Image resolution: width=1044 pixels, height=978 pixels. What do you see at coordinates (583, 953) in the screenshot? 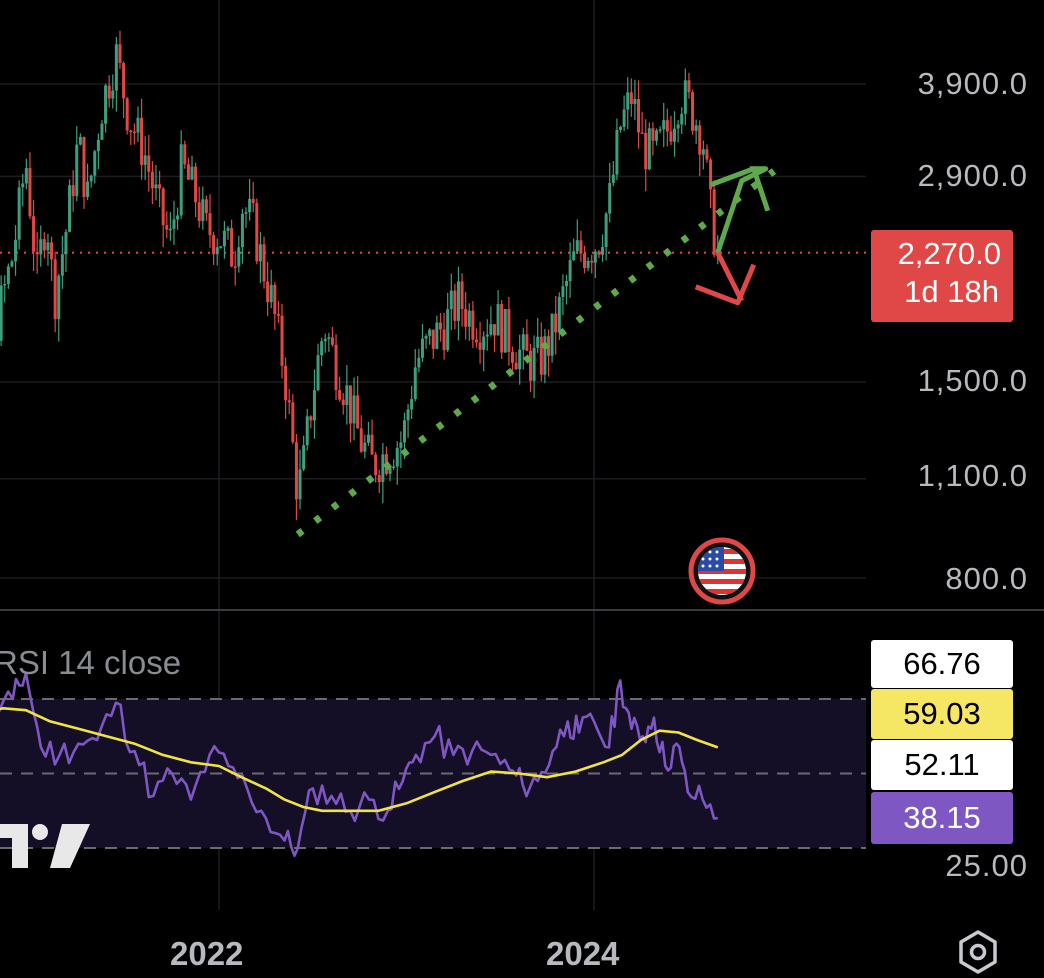
I see `x-label-2024: 2024` at bounding box center [583, 953].